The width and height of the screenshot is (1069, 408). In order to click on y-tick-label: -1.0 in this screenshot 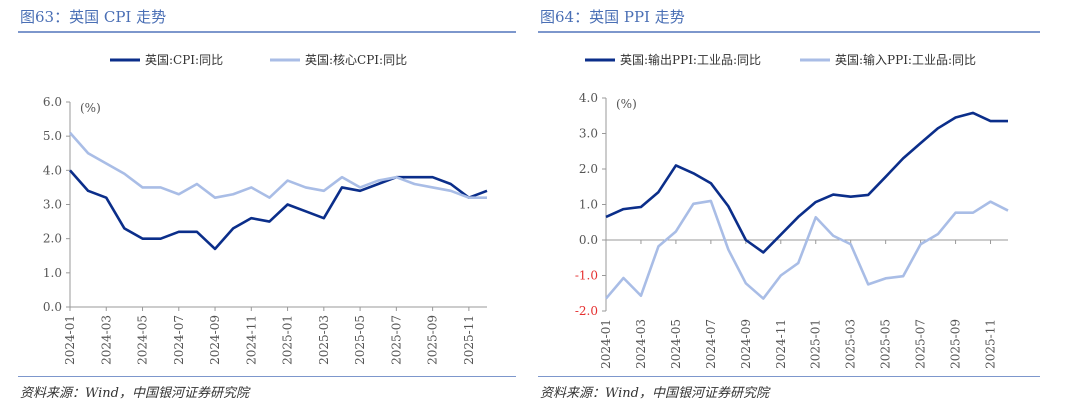, I will do `click(586, 276)`.